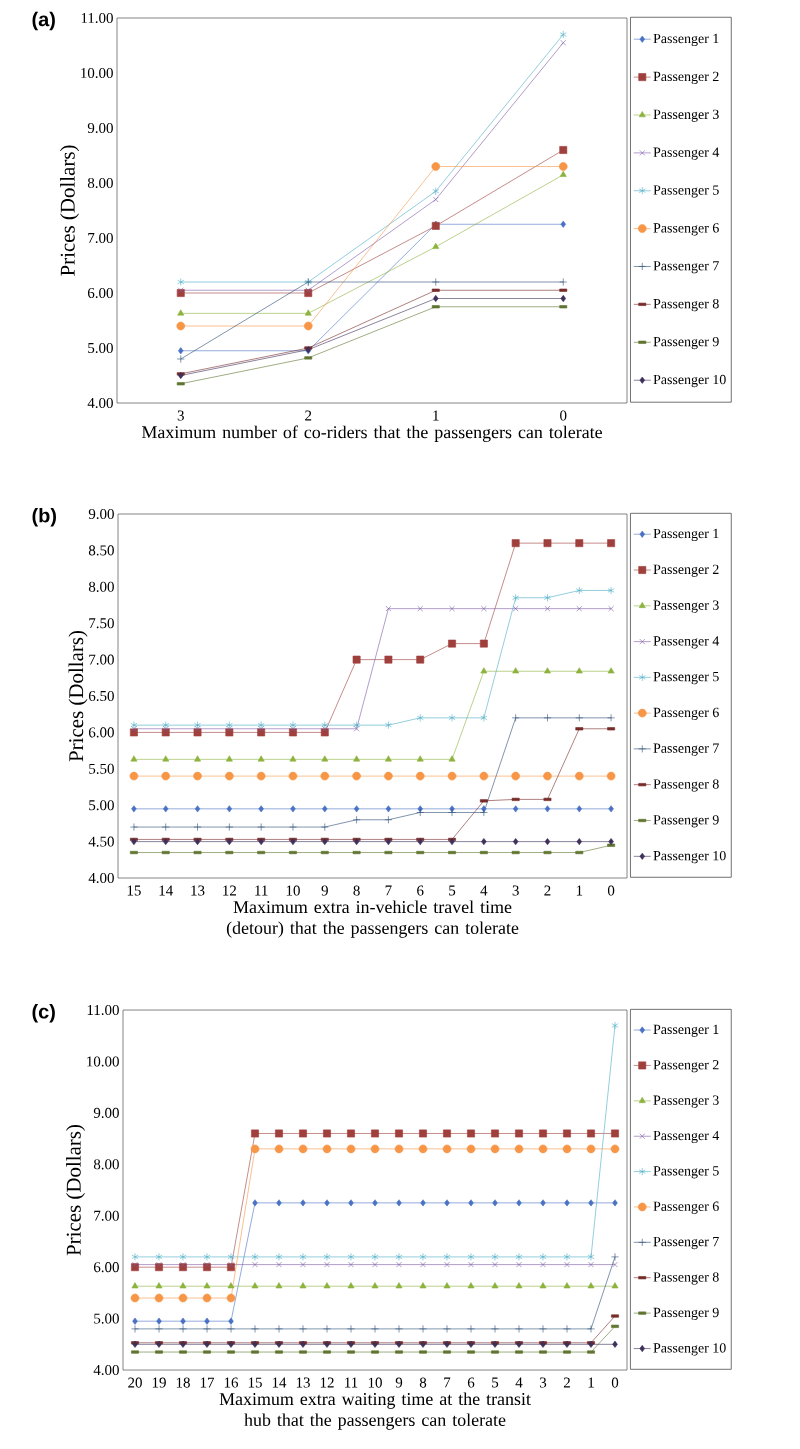 The width and height of the screenshot is (800, 1449). Describe the element at coordinates (101, 550) in the screenshot. I see `y-tick-label: 8.50` at that location.